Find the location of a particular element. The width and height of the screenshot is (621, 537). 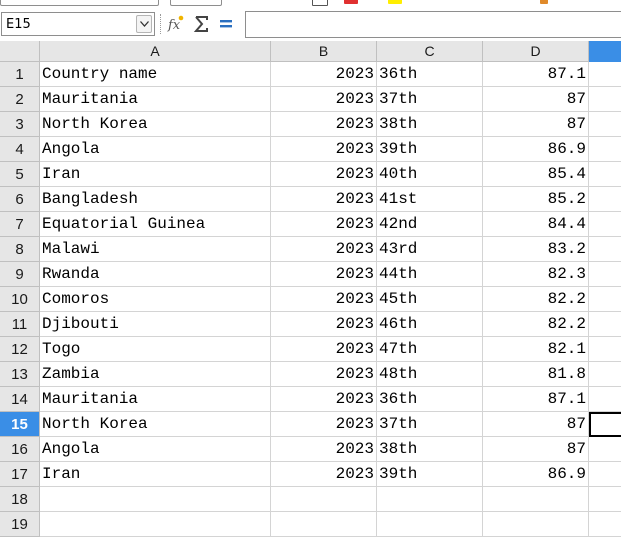

cell-b14: 2023 is located at coordinates (324, 399).